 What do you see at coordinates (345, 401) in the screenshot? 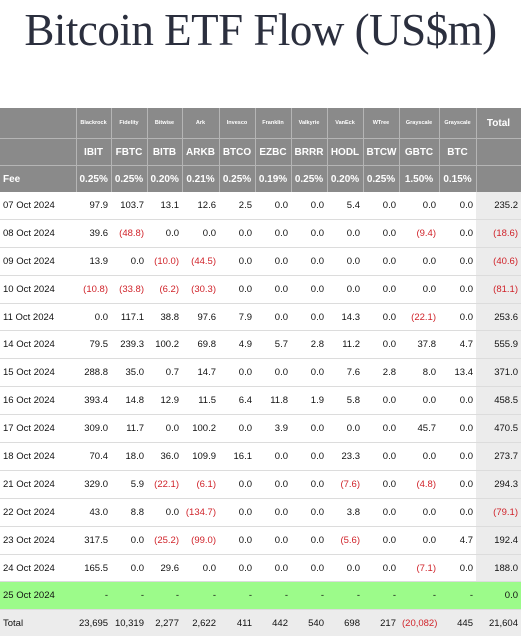
I see `flow-cell: 5.8` at bounding box center [345, 401].